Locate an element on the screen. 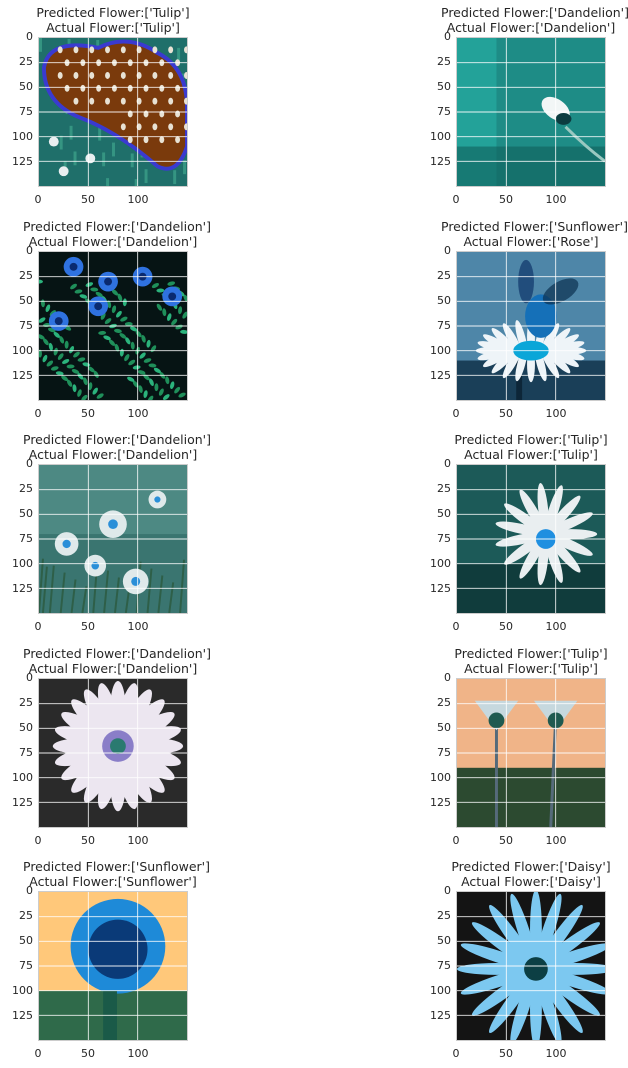 Image resolution: width=628 pixels, height=1068 pixels. actual-label: Actual Flower:['Daisy'] is located at coordinates (531, 881).